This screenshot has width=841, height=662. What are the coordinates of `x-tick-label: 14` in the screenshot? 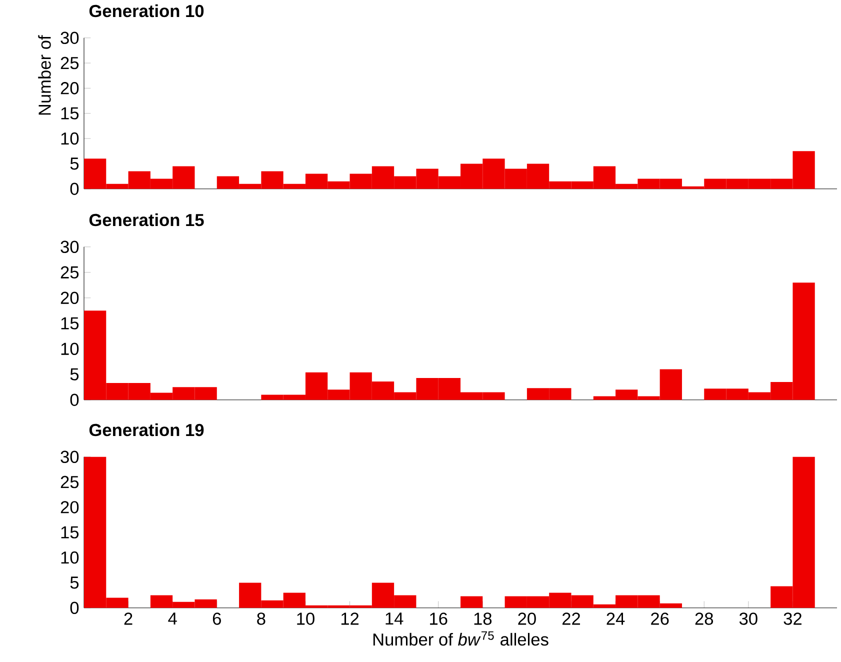 It's located at (395, 618).